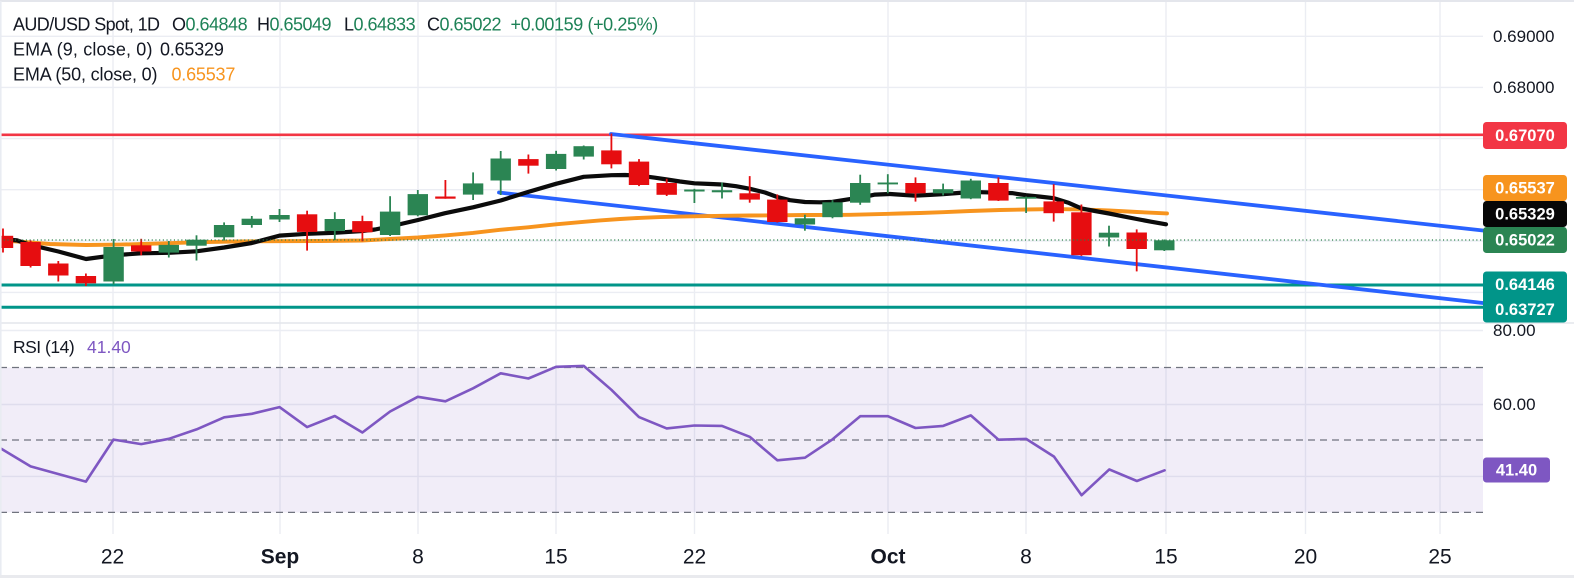 The width and height of the screenshot is (1574, 583). Describe the element at coordinates (380, 25) in the screenshot. I see `svg-text: L0.64833` at that location.